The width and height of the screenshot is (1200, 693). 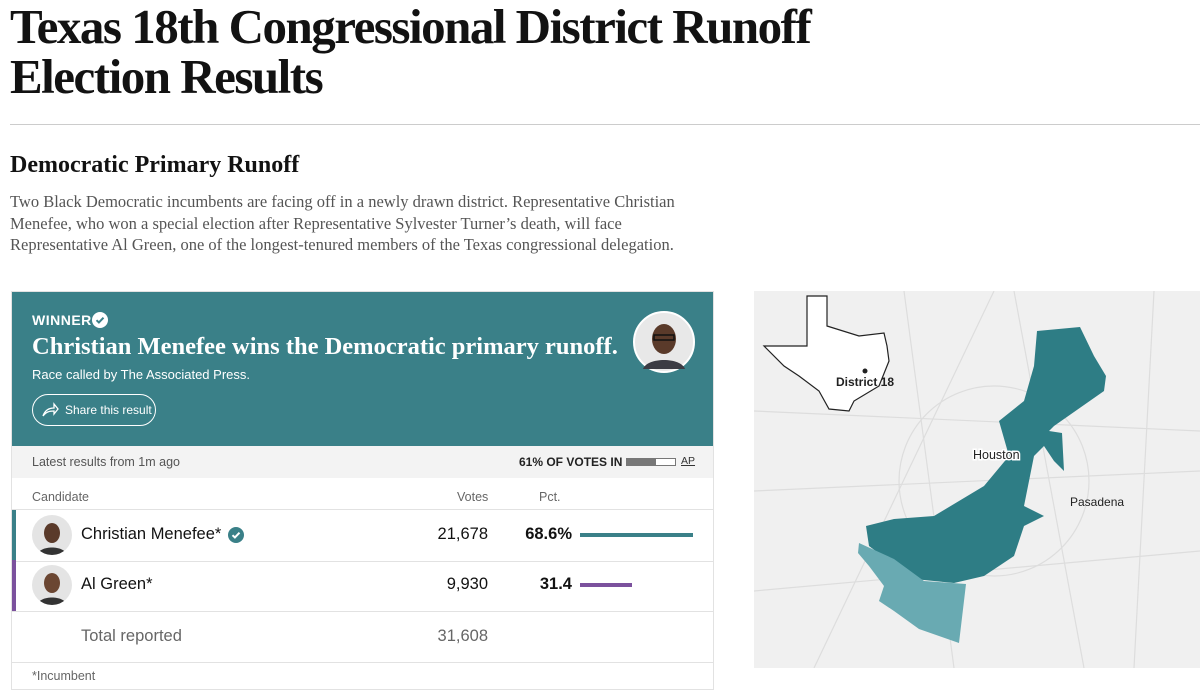 I want to click on total-row: Total reported 31,608, so click(x=362, y=637).